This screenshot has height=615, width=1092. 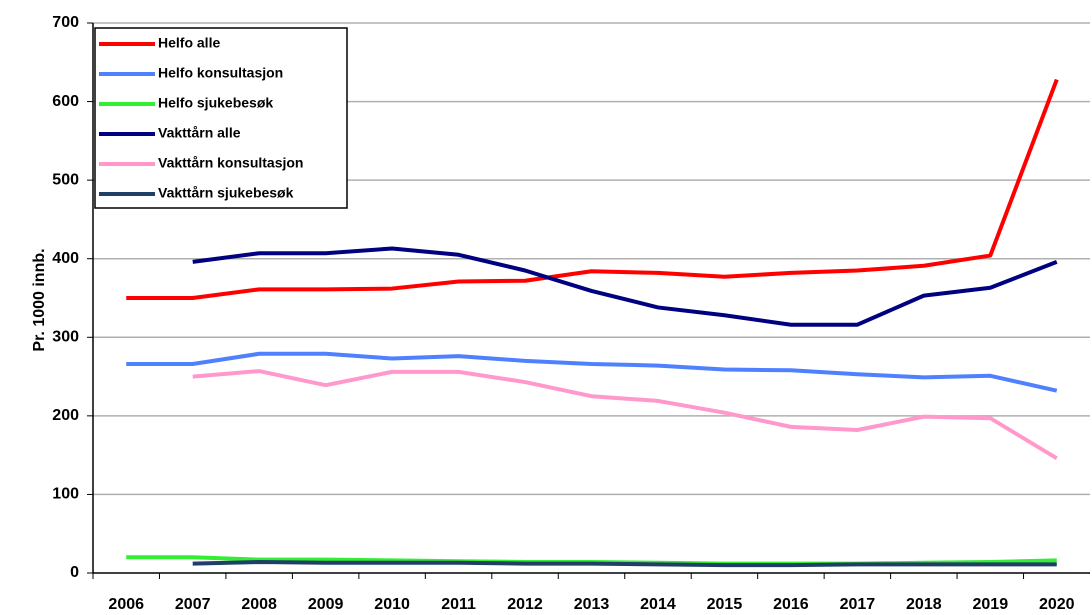 I want to click on y-tick-label: 0, so click(x=74, y=572).